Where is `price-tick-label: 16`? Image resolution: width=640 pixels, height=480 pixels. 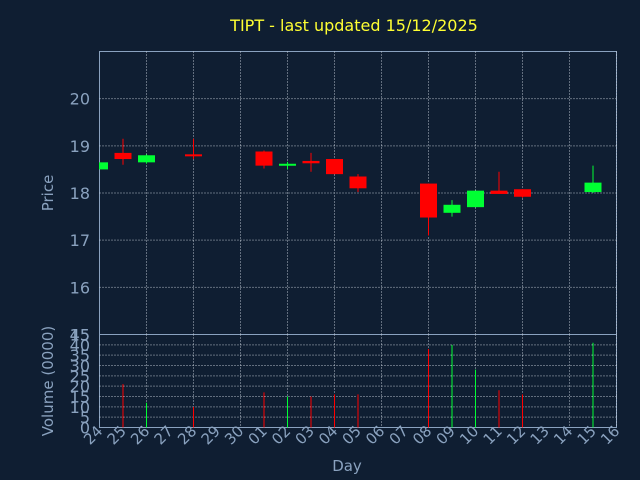 price-tick-label: 16 is located at coordinates (80, 287).